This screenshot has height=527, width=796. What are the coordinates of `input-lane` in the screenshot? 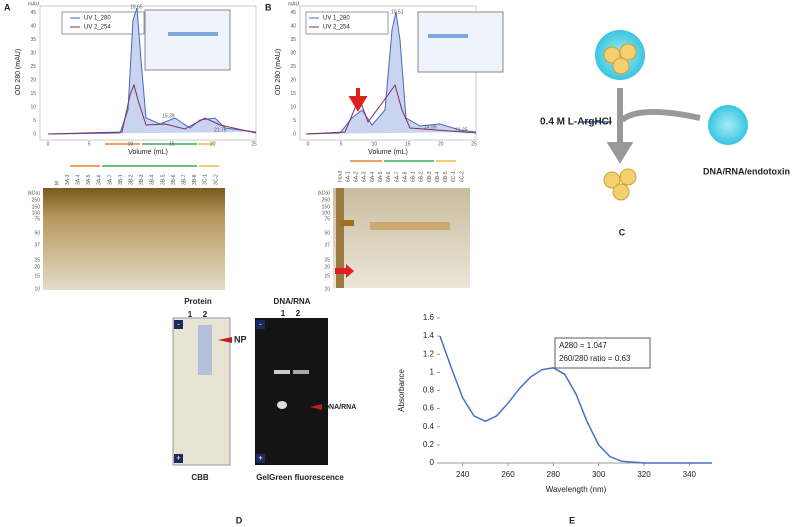 It's located at (340, 238).